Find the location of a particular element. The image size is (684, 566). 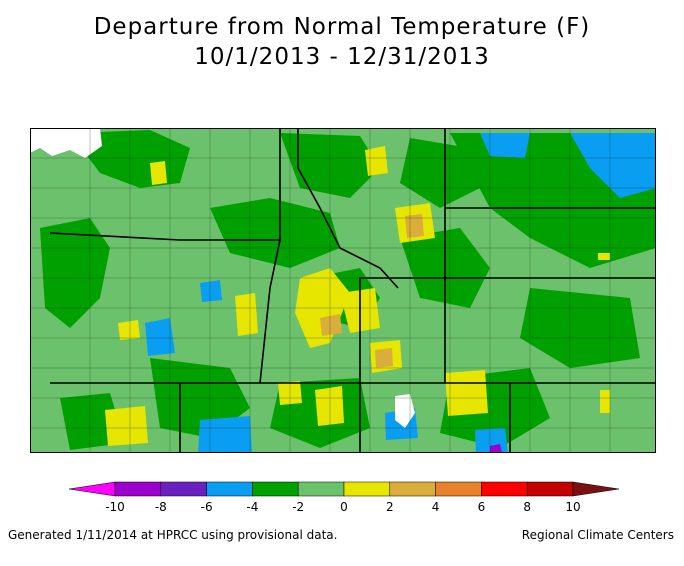

colorado-border is located at coordinates (550, 417).